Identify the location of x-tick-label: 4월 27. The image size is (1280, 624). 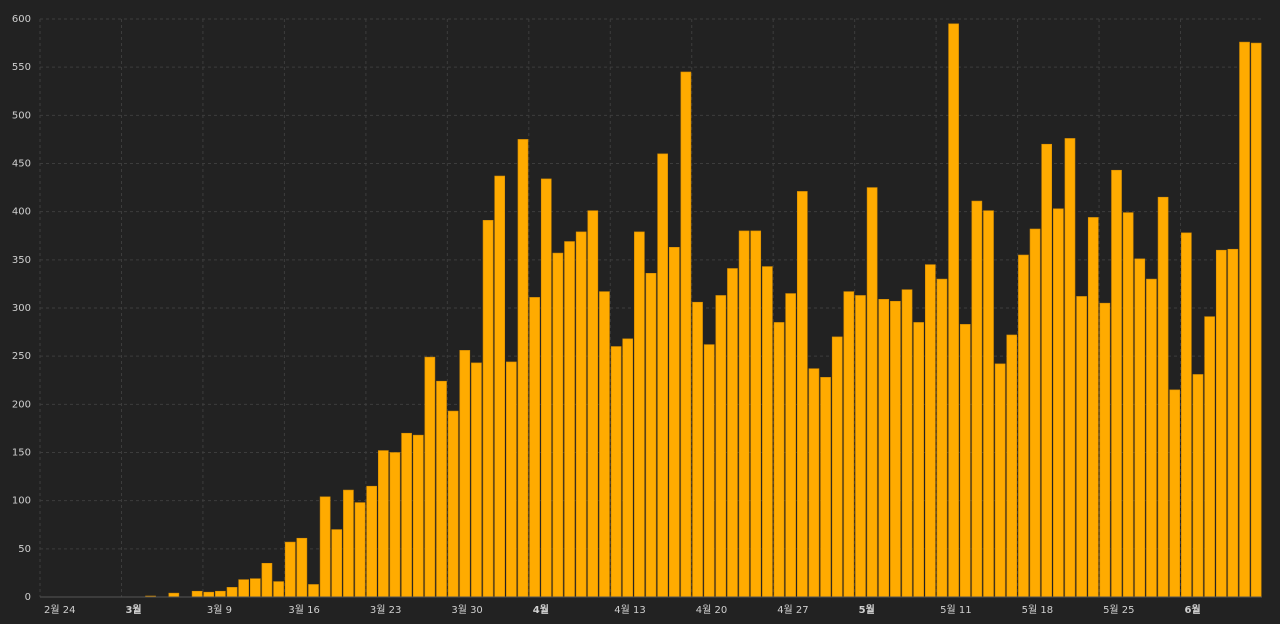
(792, 610).